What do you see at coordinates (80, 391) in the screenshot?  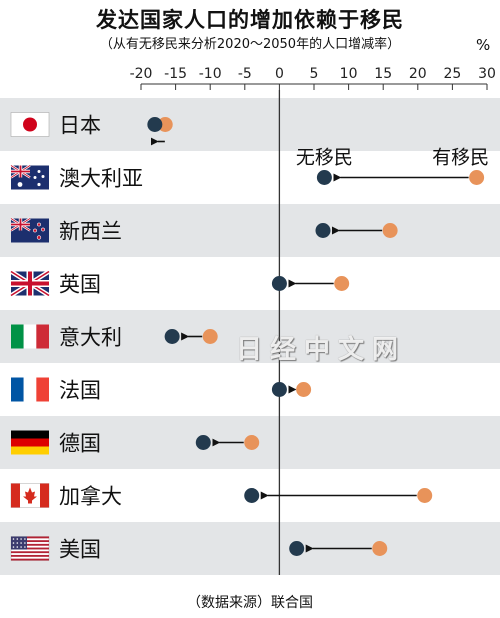 I see `country-label: 法国` at bounding box center [80, 391].